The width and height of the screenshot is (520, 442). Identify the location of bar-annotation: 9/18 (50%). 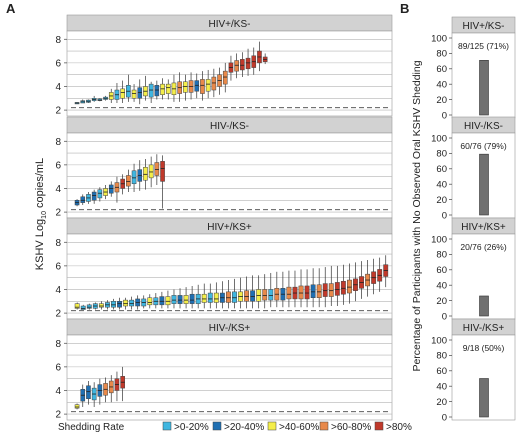
(484, 348).